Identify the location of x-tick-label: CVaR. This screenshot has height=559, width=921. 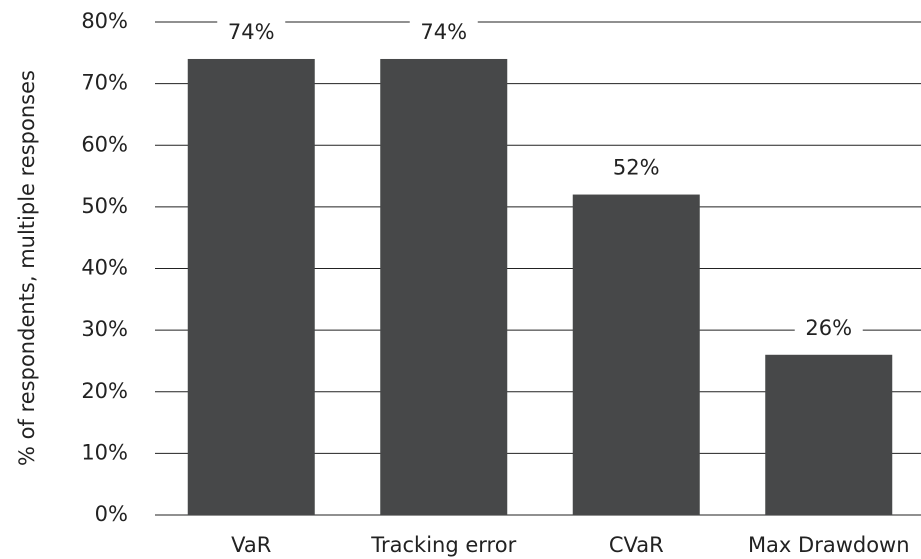
(636, 545).